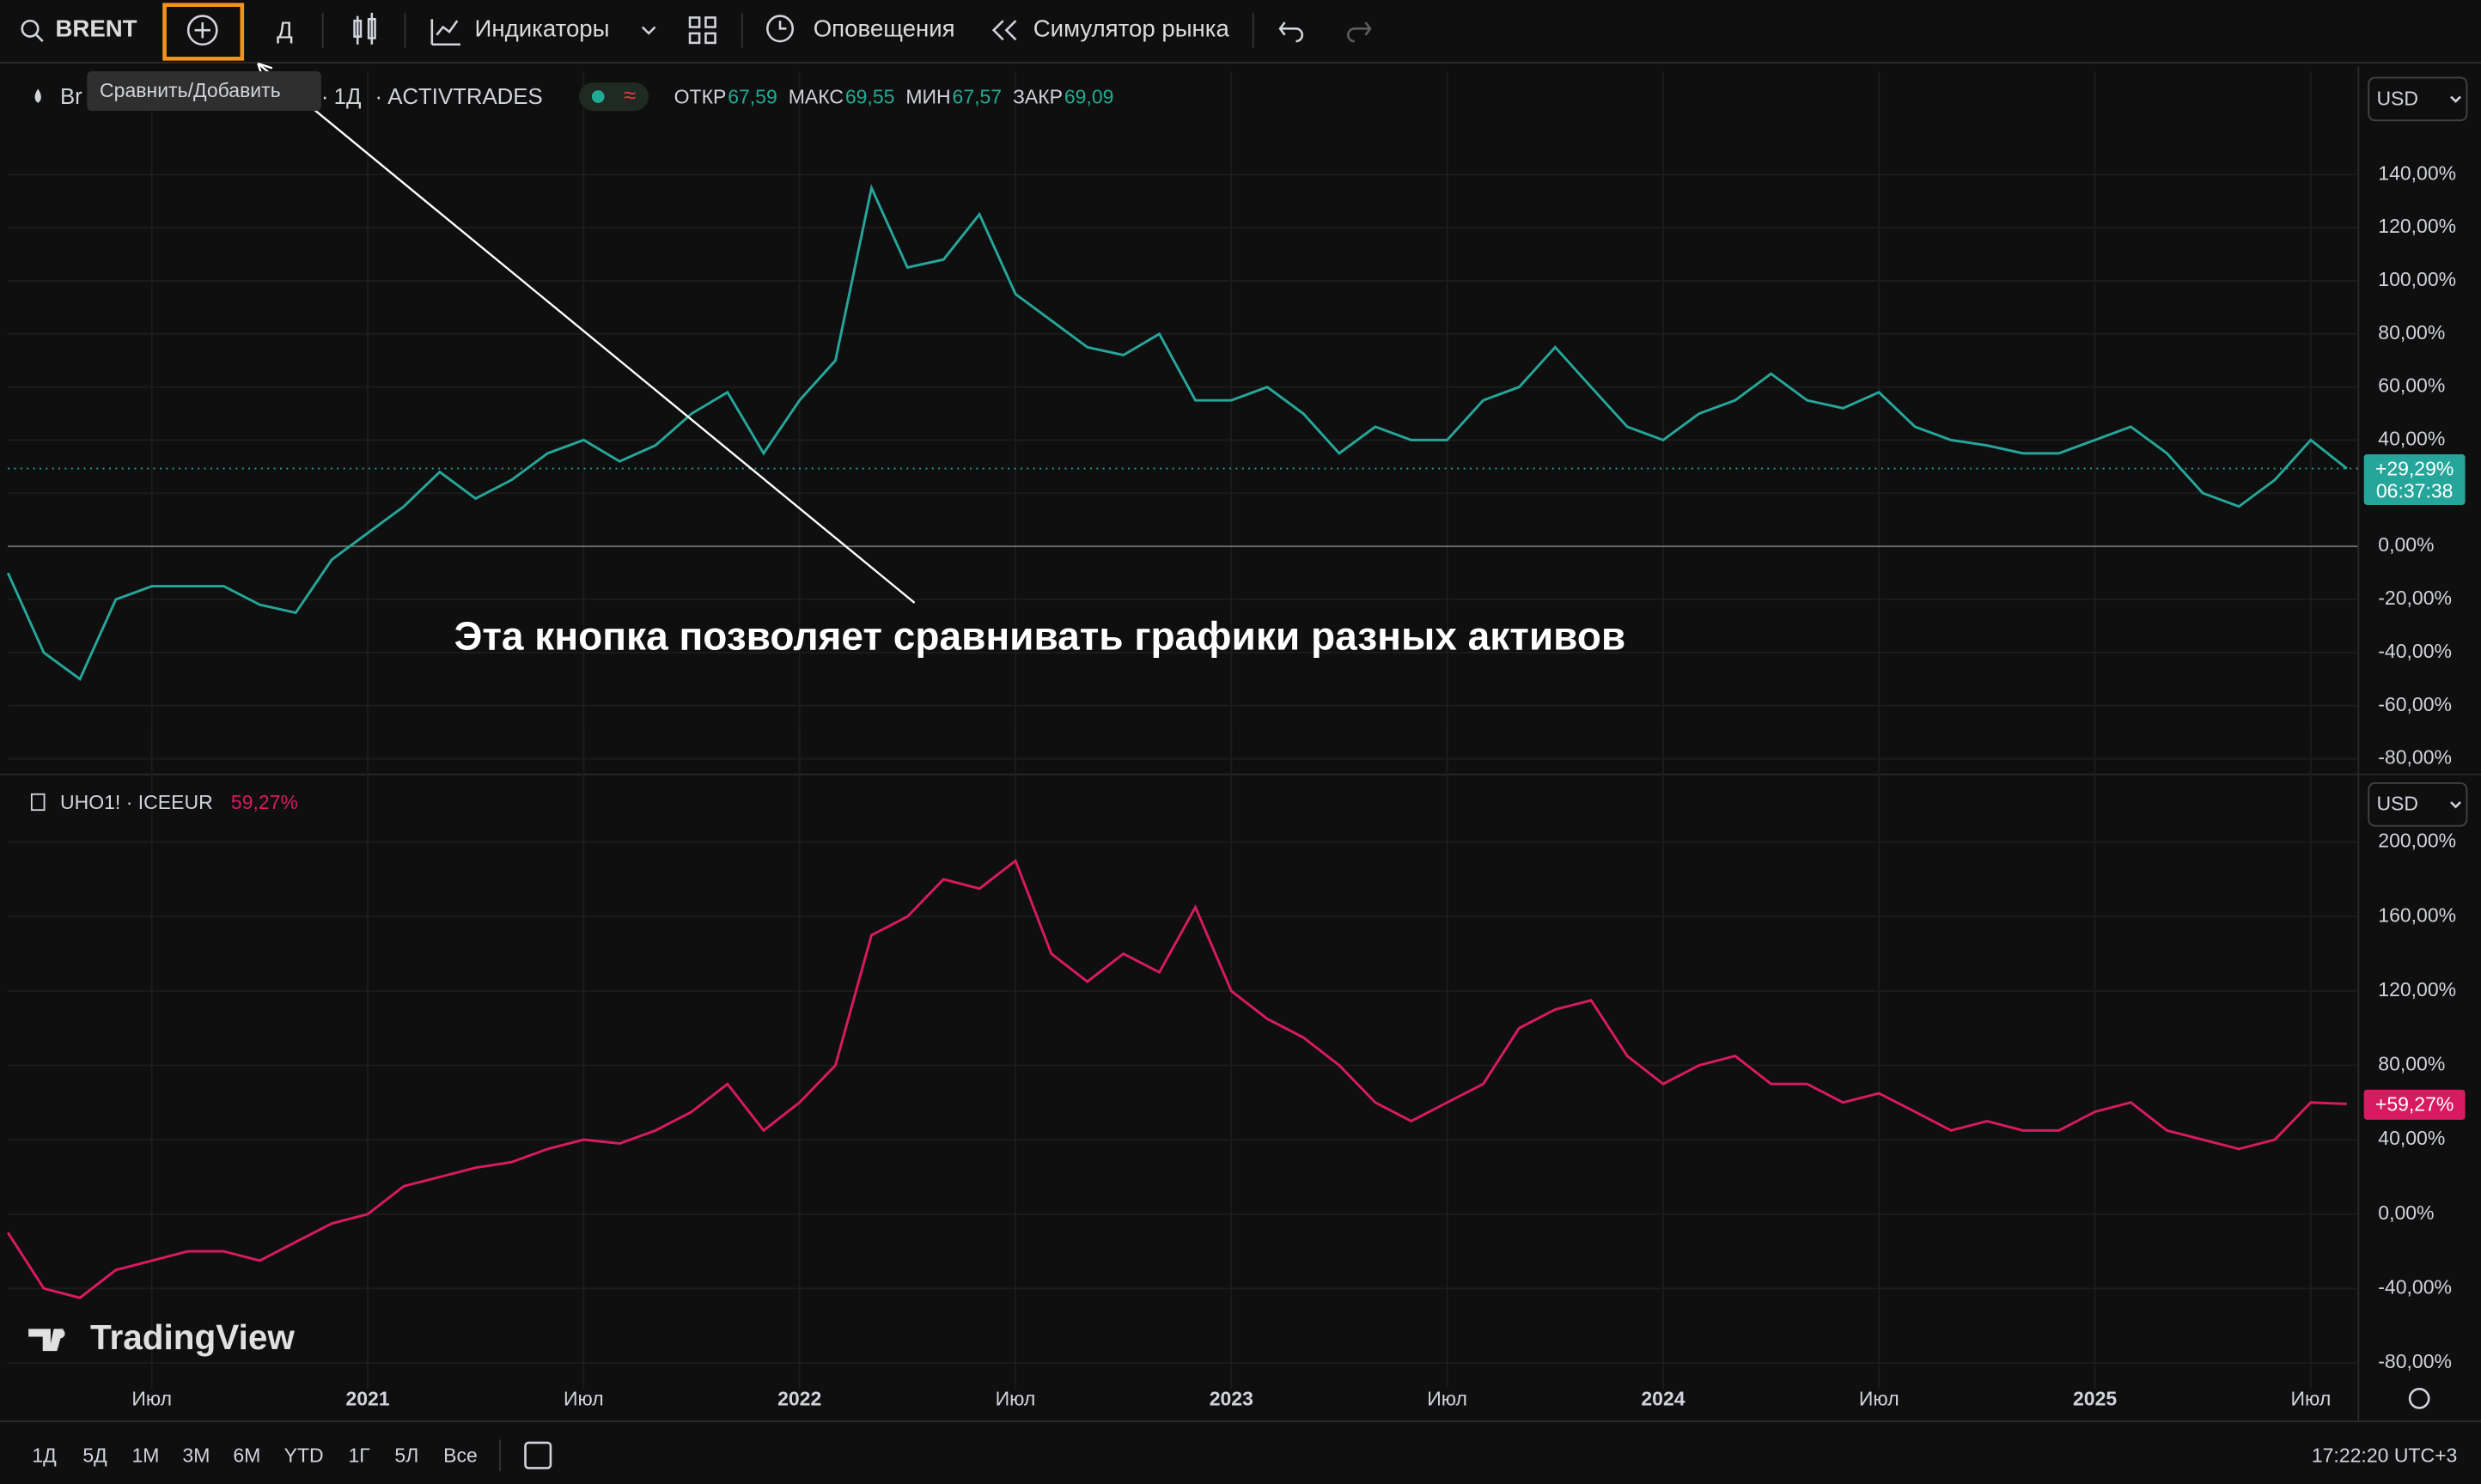  Describe the element at coordinates (614, 97) in the screenshot. I see `market-status` at that location.